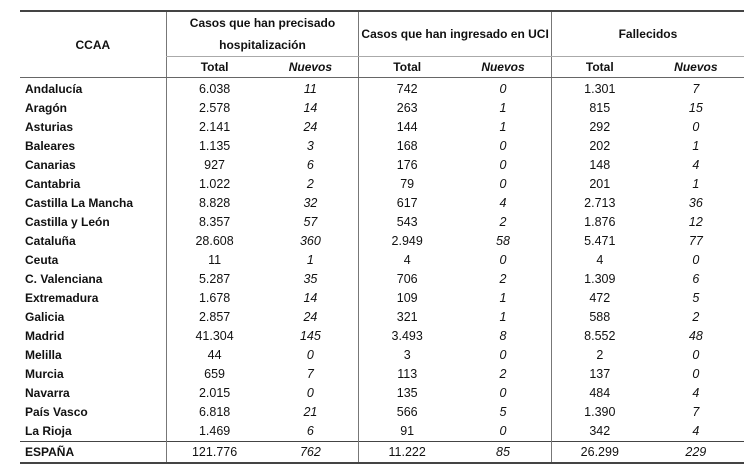 The width and height of the screenshot is (750, 464). What do you see at coordinates (214, 146) in the screenshot?
I see `hosp-total: 1.135` at bounding box center [214, 146].